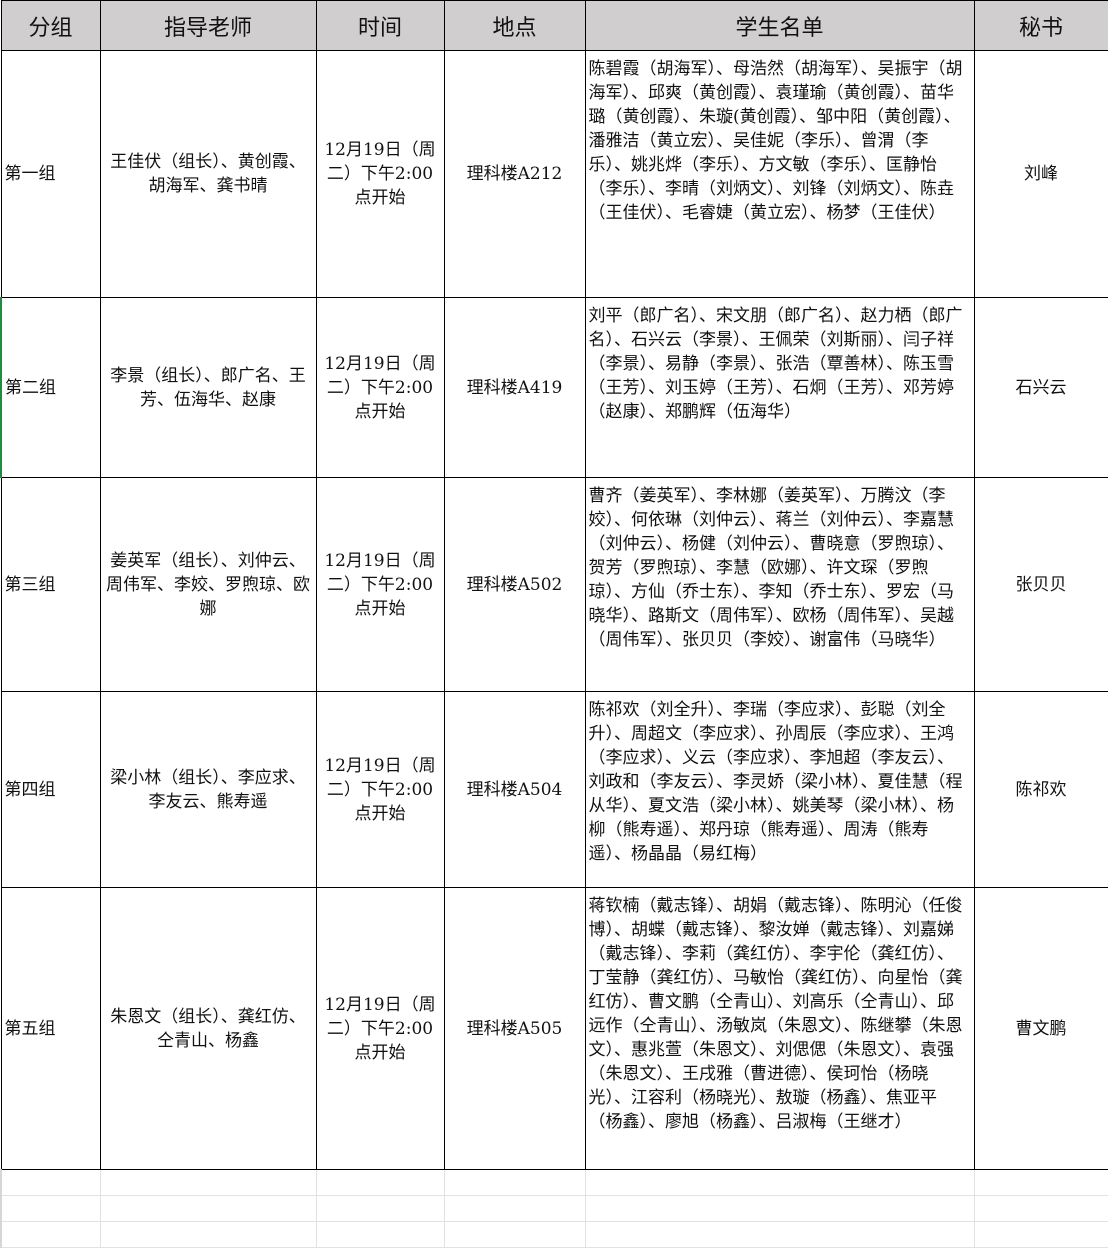 This screenshot has width=1108, height=1248. Describe the element at coordinates (208, 584) in the screenshot. I see `teachers-cell: 姜英军（组长）、刘仲云、周伟军、李姣、罗煦琼、欧娜` at that location.